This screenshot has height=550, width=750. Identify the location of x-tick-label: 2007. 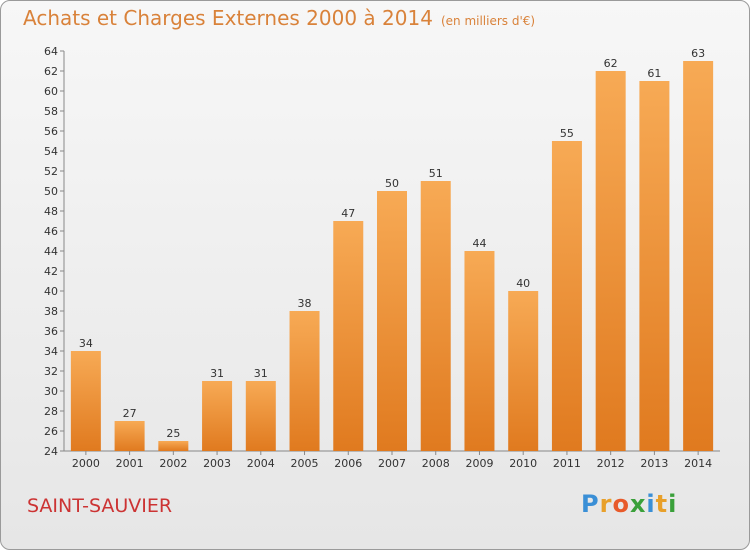
(392, 463).